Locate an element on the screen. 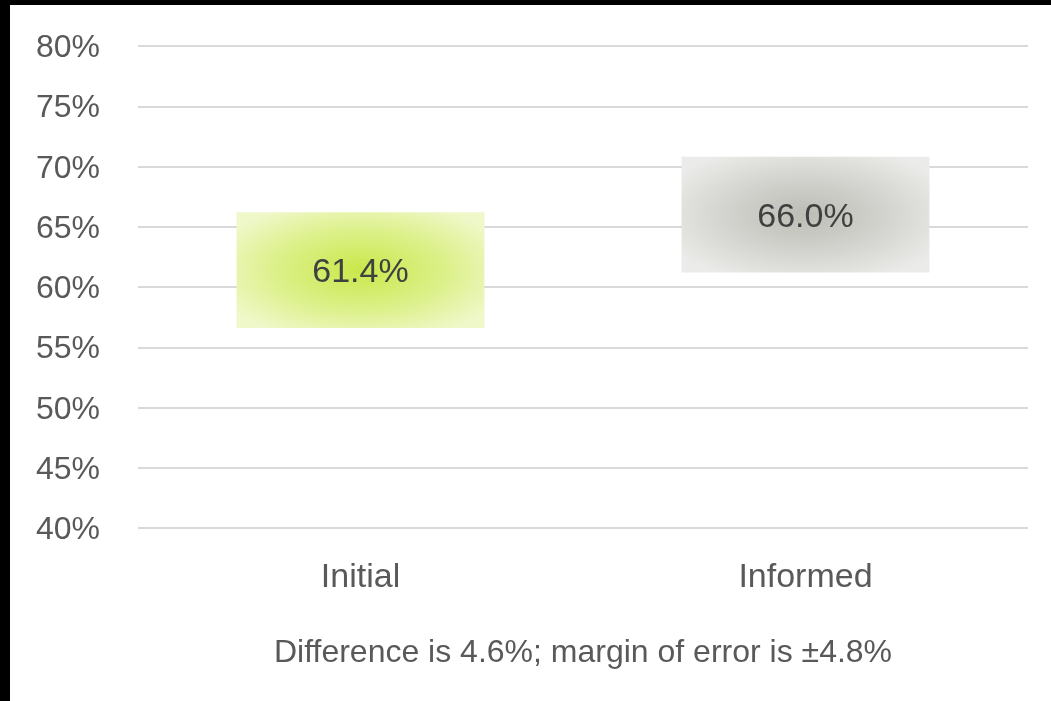 The width and height of the screenshot is (1051, 701). y-tick-label: 45% is located at coordinates (67, 467).